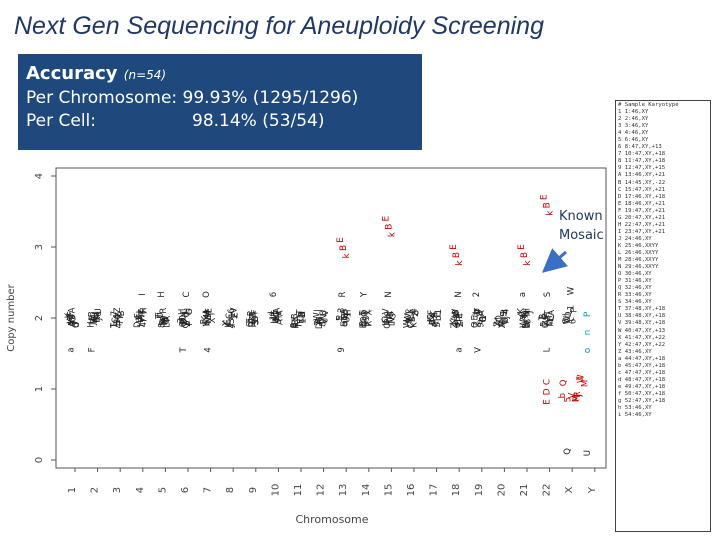 This screenshot has width=720, height=540. What do you see at coordinates (568, 399) in the screenshot?
I see `y-chrom-marker: 5` at bounding box center [568, 399].